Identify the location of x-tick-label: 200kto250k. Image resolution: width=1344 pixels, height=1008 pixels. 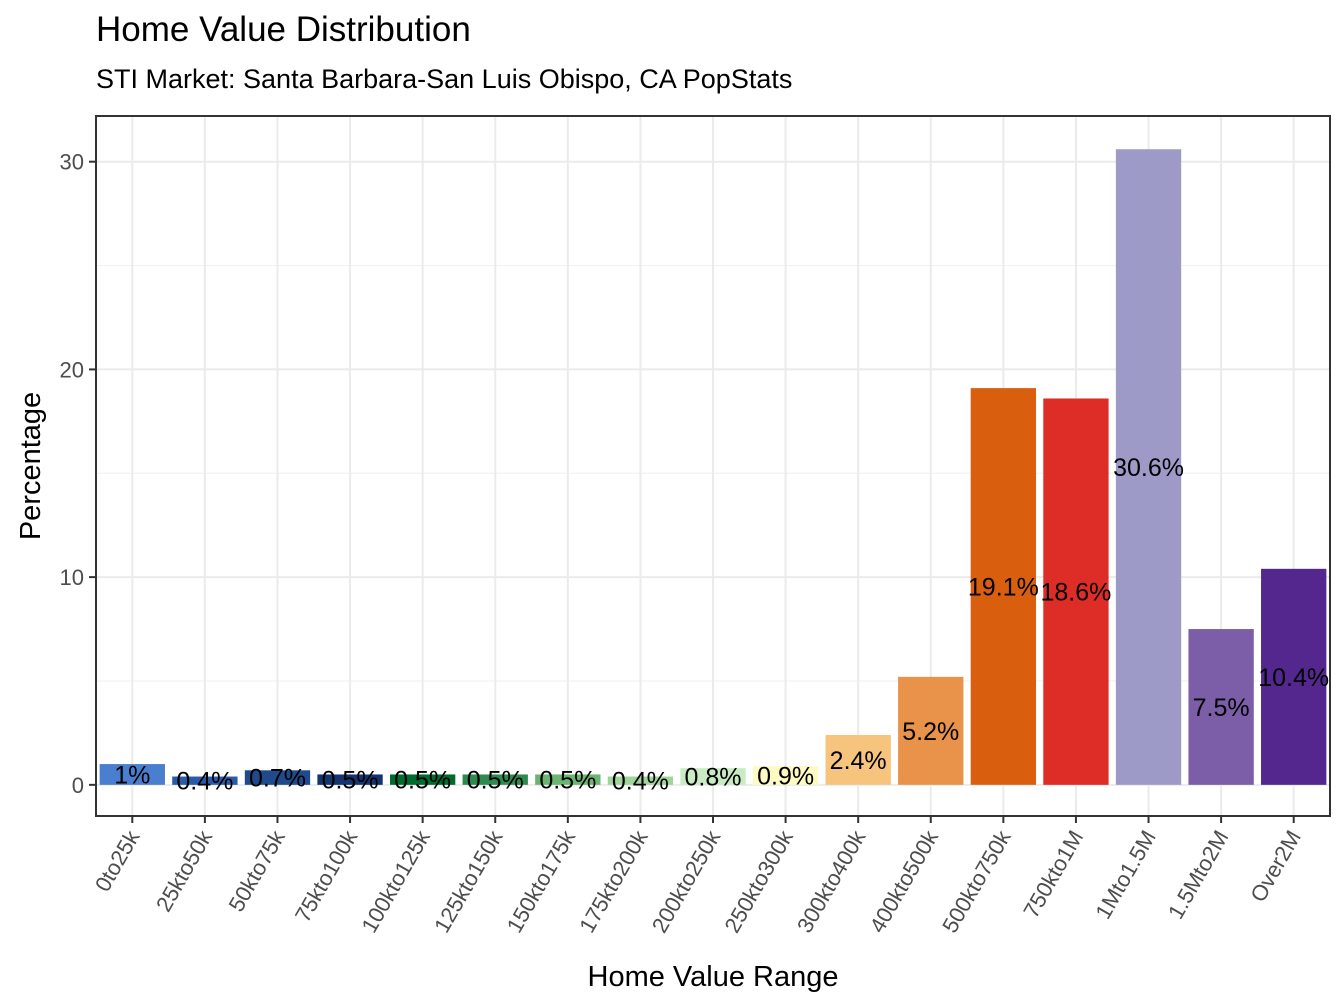
(686, 881).